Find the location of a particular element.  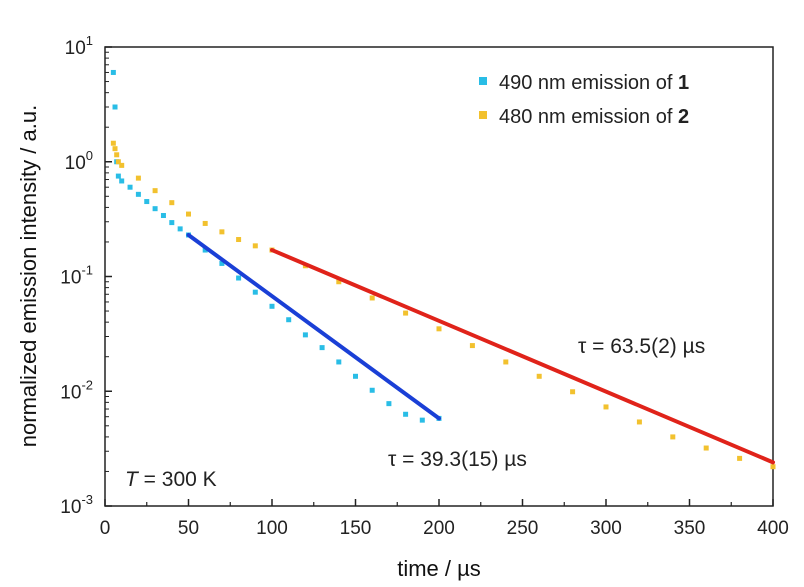

y-axis-title: normalized emission intensity / a.u. is located at coordinates (28, 276).